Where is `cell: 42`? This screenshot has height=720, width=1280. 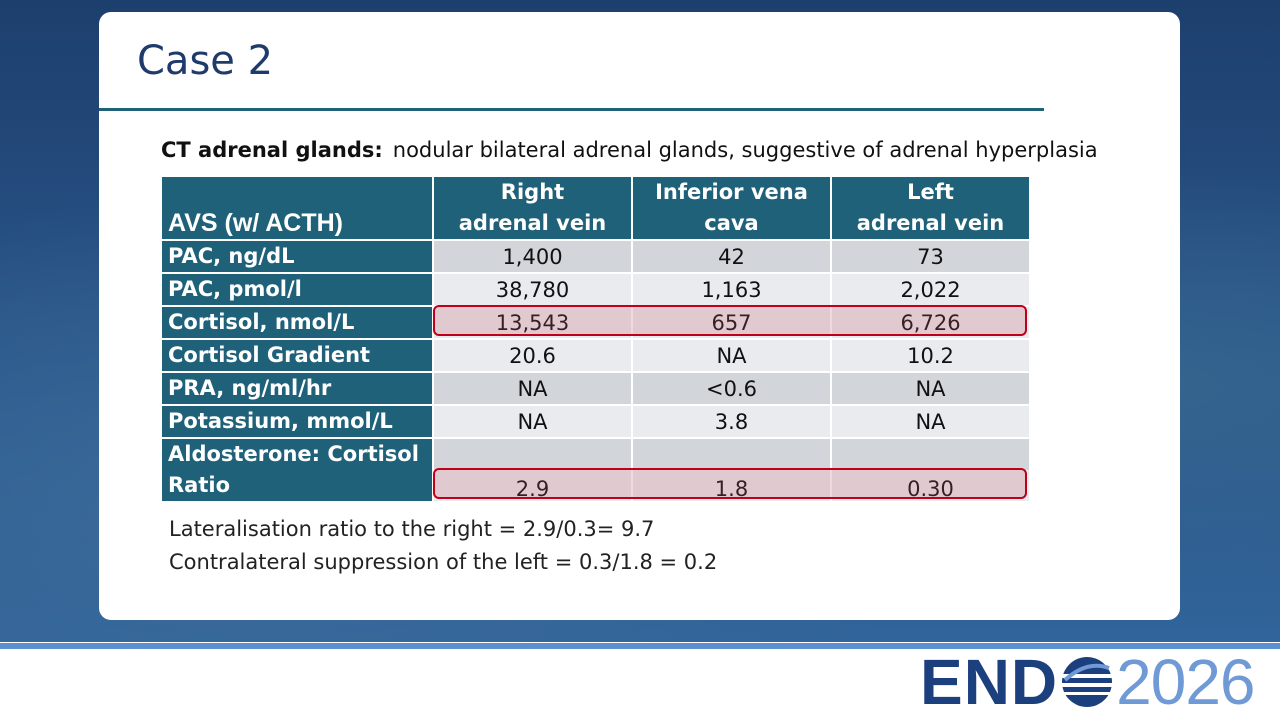 cell: 42 is located at coordinates (731, 256).